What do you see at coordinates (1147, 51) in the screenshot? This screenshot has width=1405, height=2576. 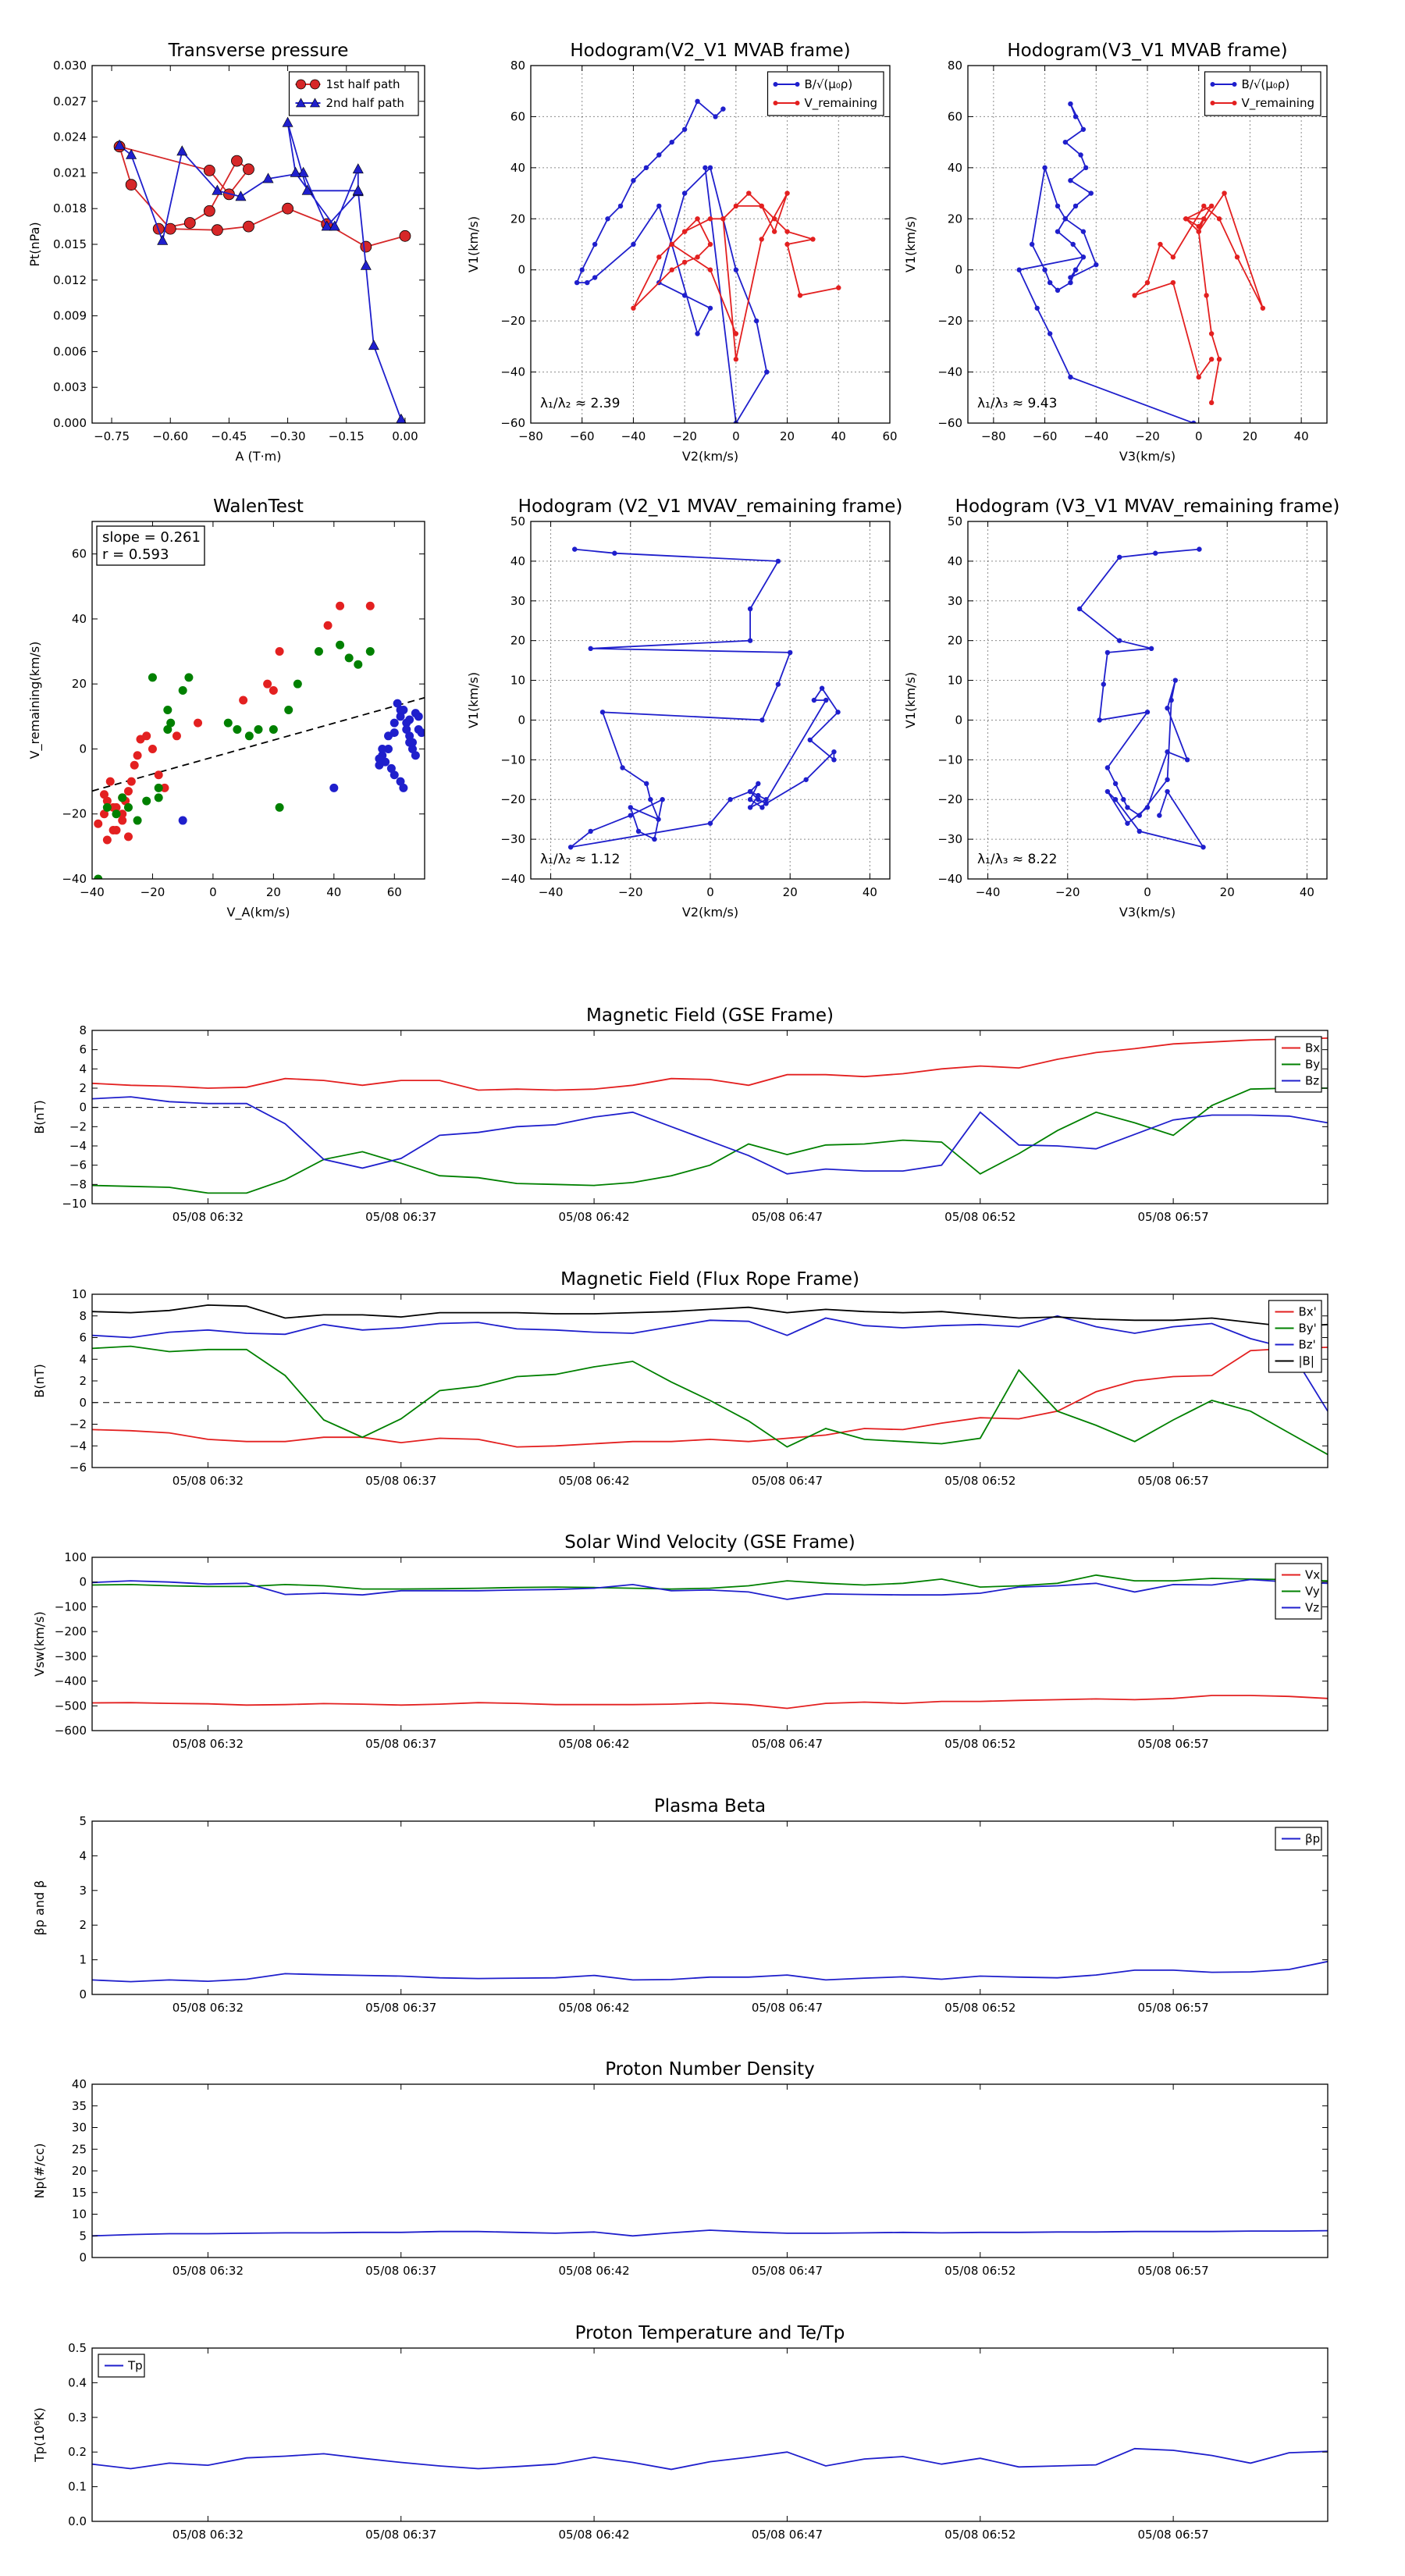 I see `chart-title: Hodogram(V3_V1 MVAB frame)` at bounding box center [1147, 51].